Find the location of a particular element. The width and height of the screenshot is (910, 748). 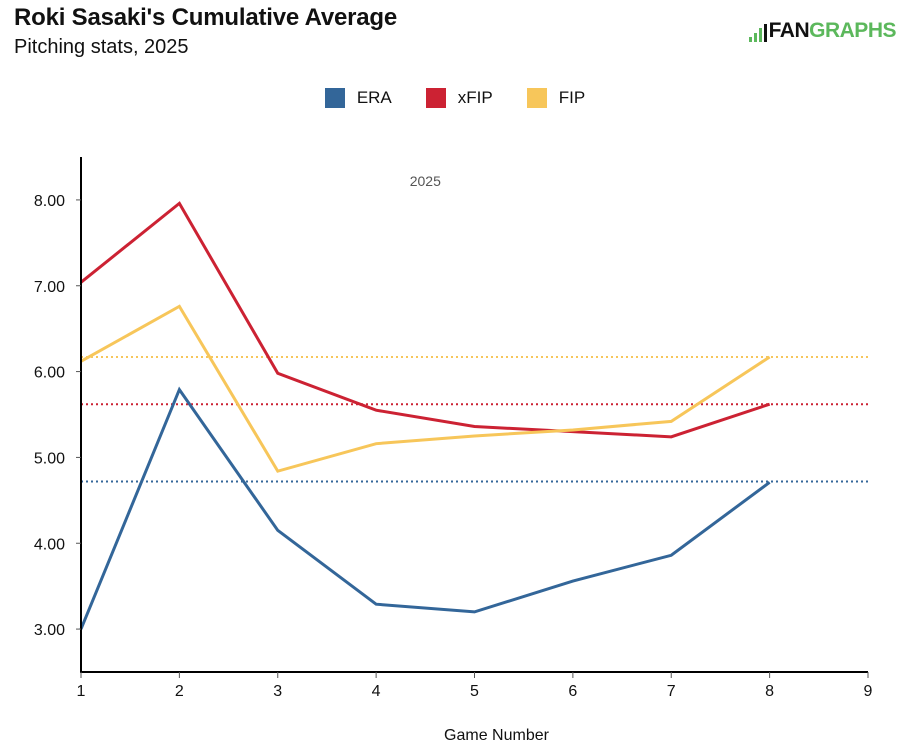

chart-title: Roki Sasaki's Cumulative Average is located at coordinates (206, 17).